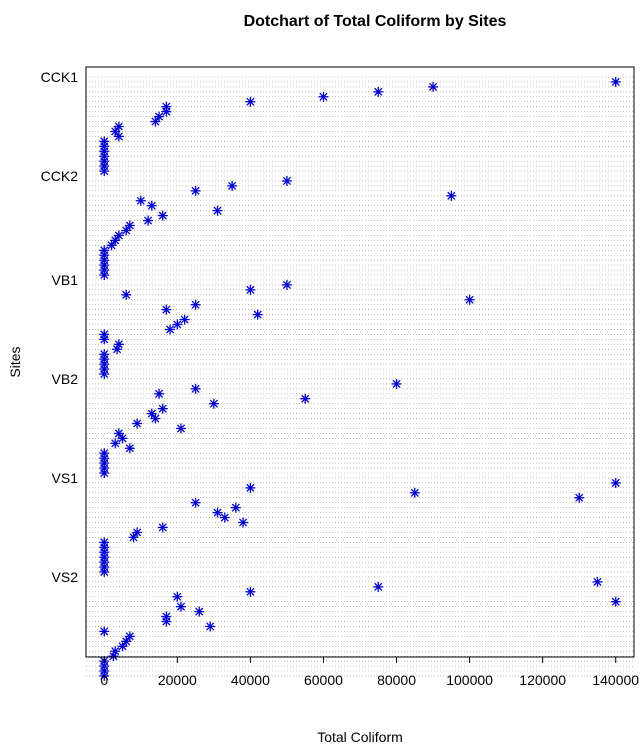 Image resolution: width=644 pixels, height=750 pixels. I want to click on y-tick-label: VB2, so click(65, 379).